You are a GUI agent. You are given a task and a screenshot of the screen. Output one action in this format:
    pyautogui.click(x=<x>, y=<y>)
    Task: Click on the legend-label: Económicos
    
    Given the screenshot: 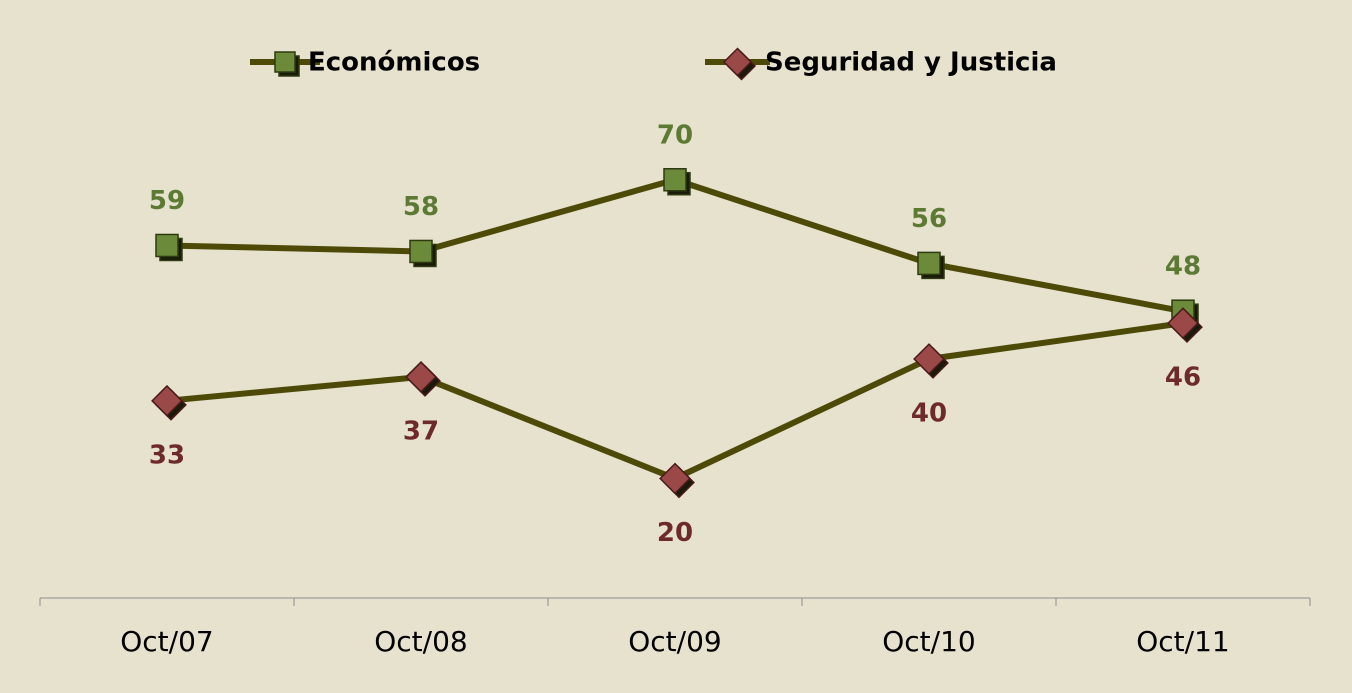 What is the action you would take?
    pyautogui.click(x=394, y=63)
    